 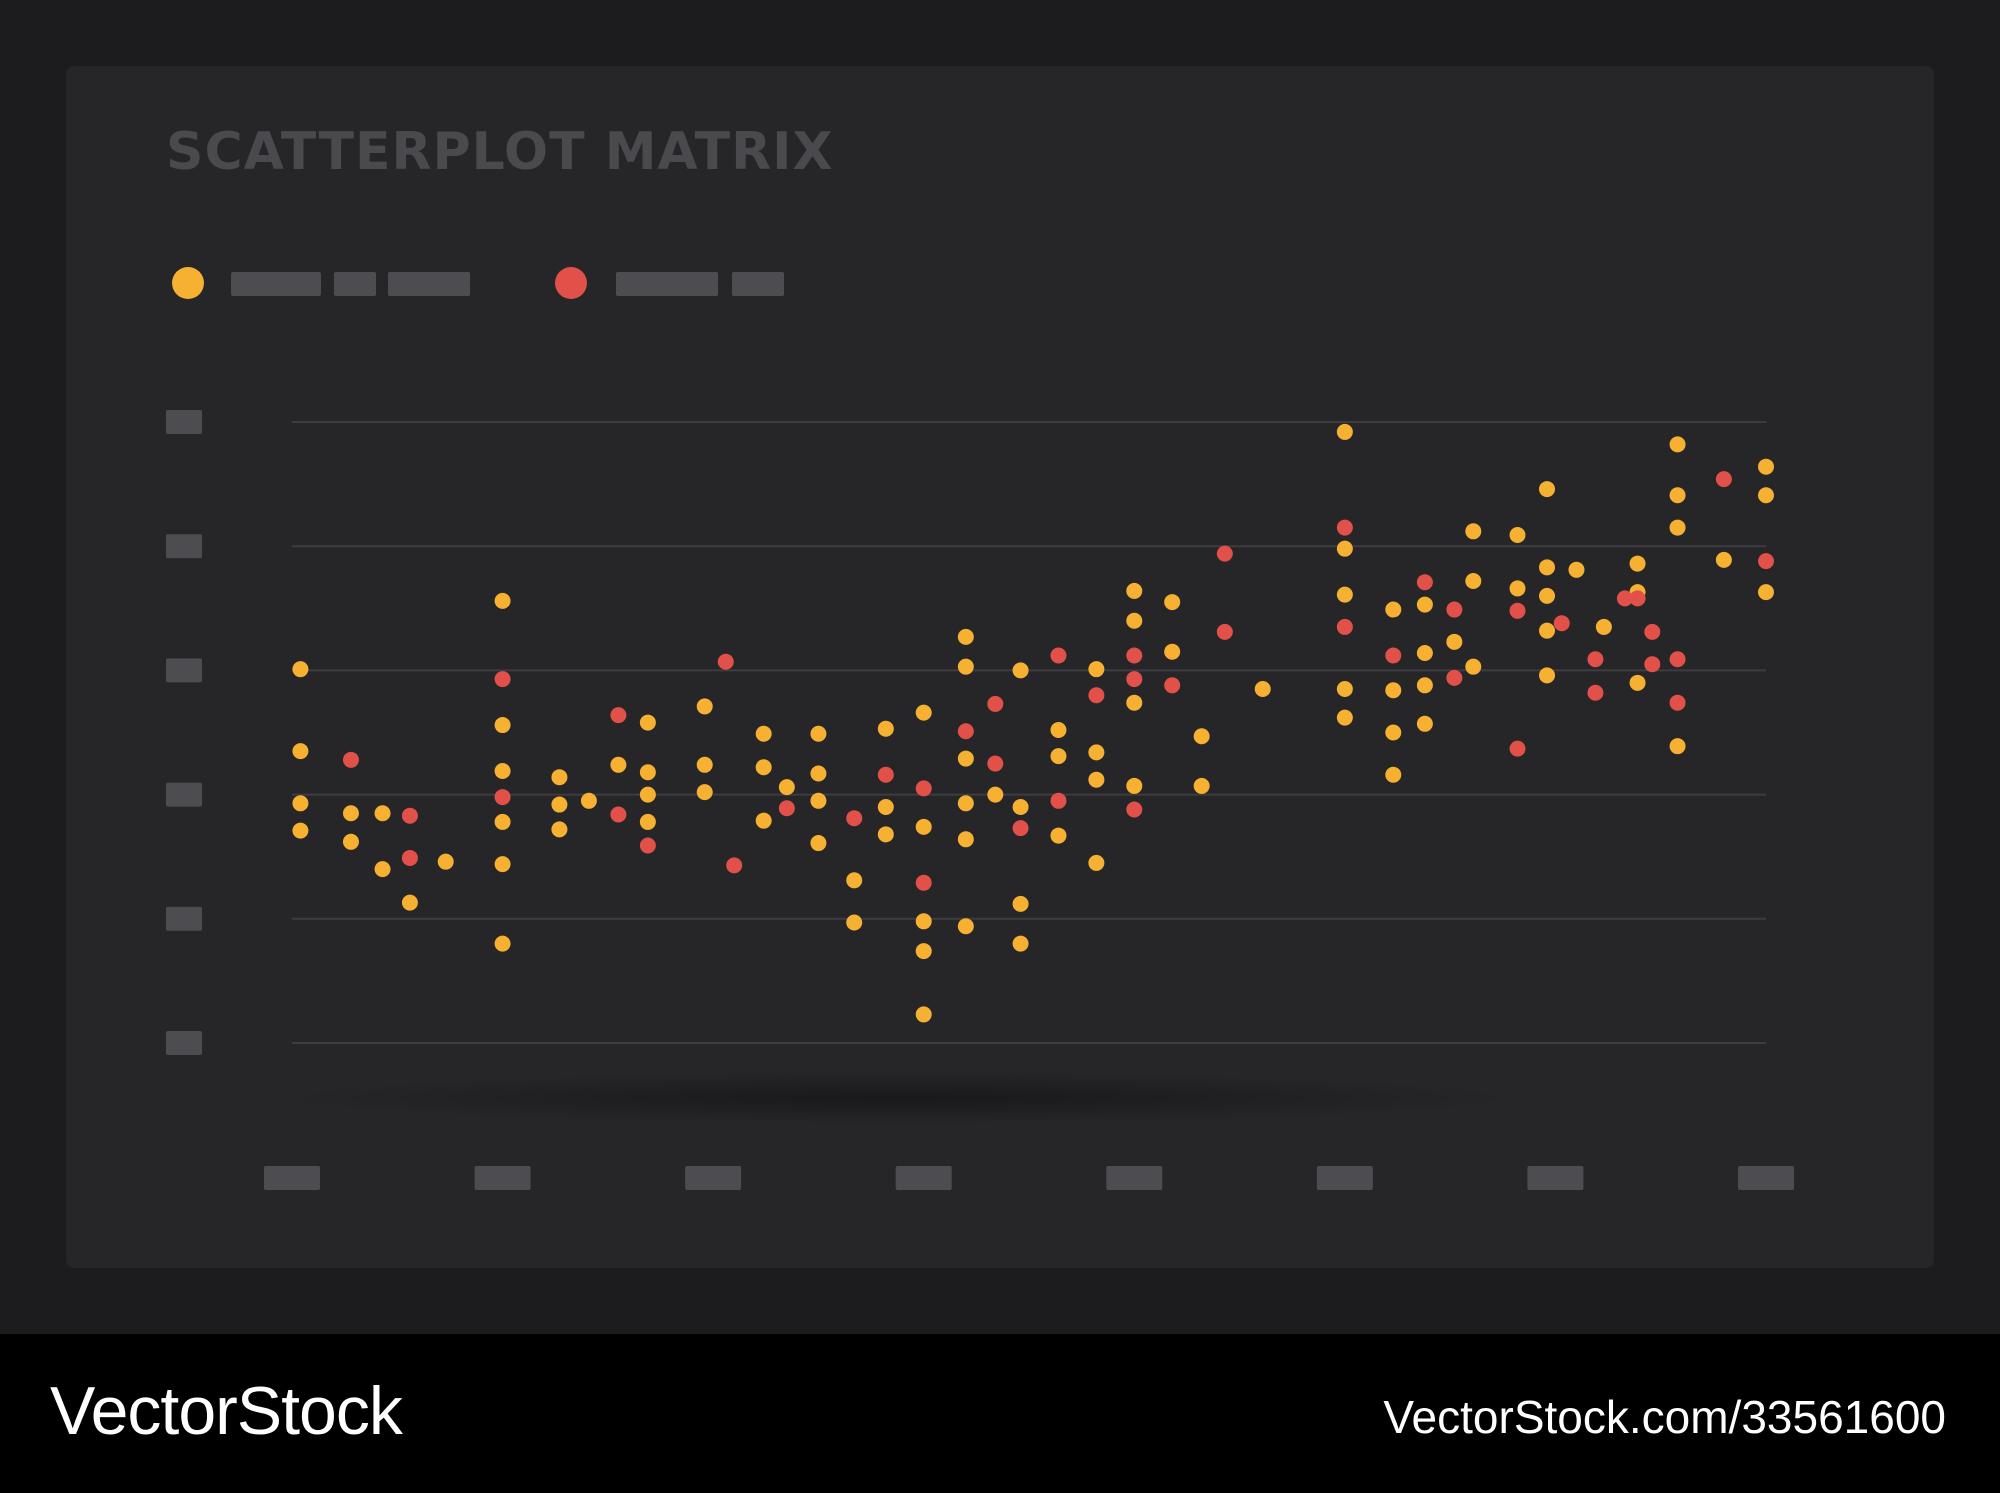 I want to click on chart-title: SCATTERPLOT MATRIX, so click(x=500, y=152).